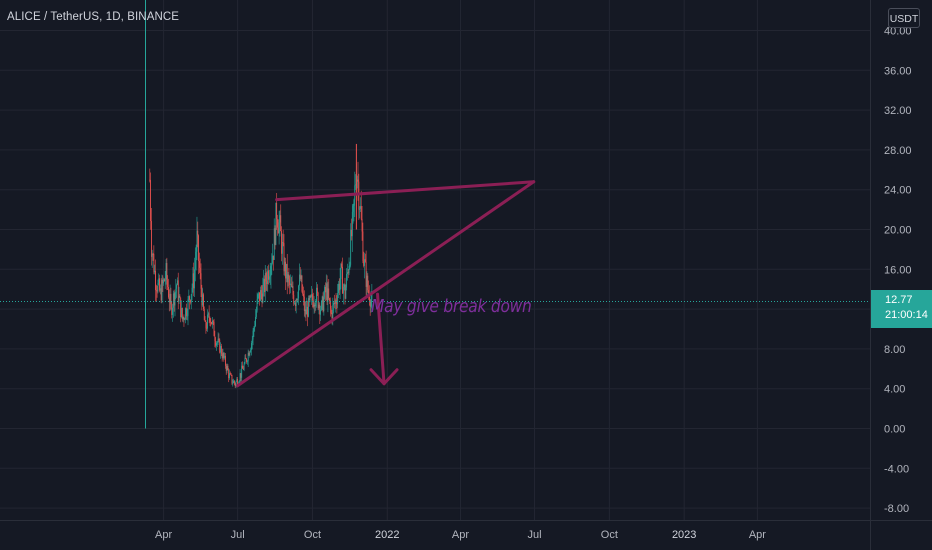 The image size is (932, 550). I want to click on symbol-title: ALICE / TetherUS, 1D, BINANCE, so click(93, 17).